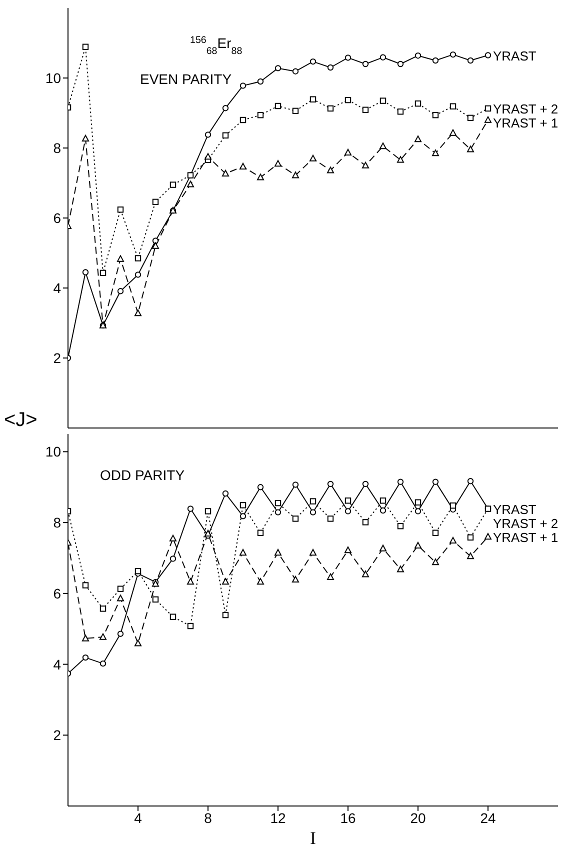  Describe the element at coordinates (143, 475) in the screenshot. I see `annotation: ODD PARITY` at that location.